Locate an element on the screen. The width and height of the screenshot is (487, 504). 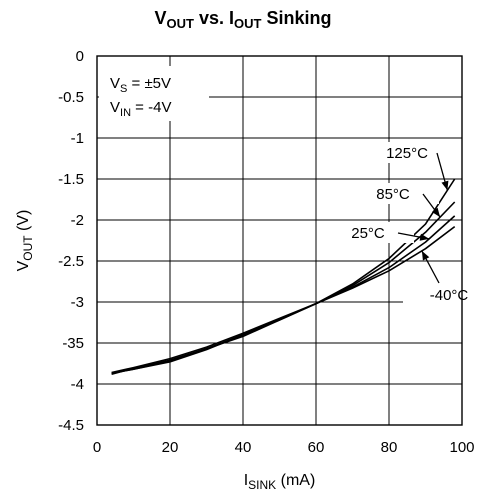
x-tick-label: 100 is located at coordinates (461, 447).